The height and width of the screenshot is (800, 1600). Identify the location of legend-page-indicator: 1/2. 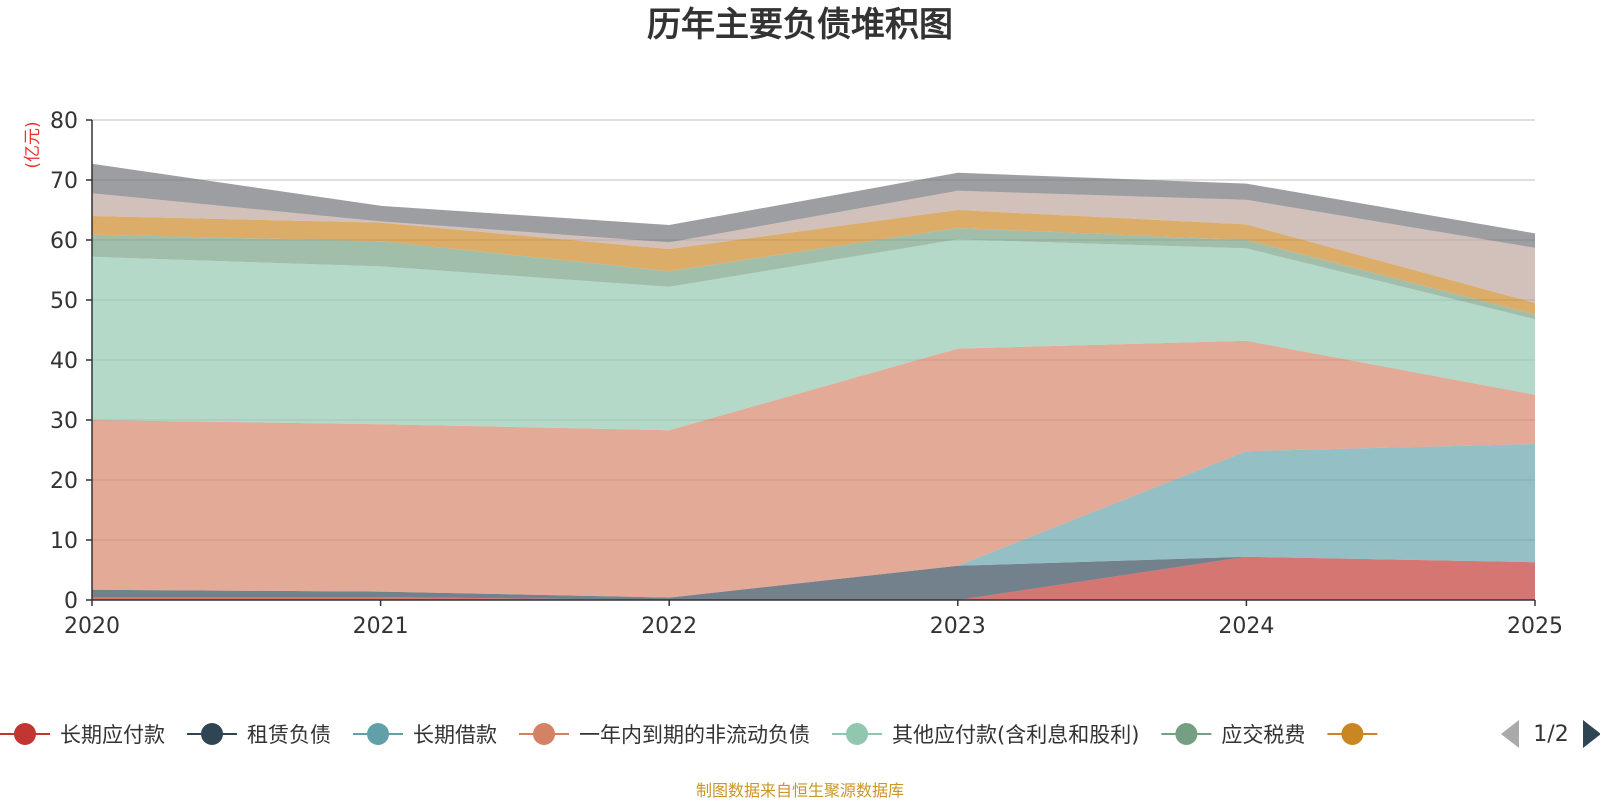
(1550, 734).